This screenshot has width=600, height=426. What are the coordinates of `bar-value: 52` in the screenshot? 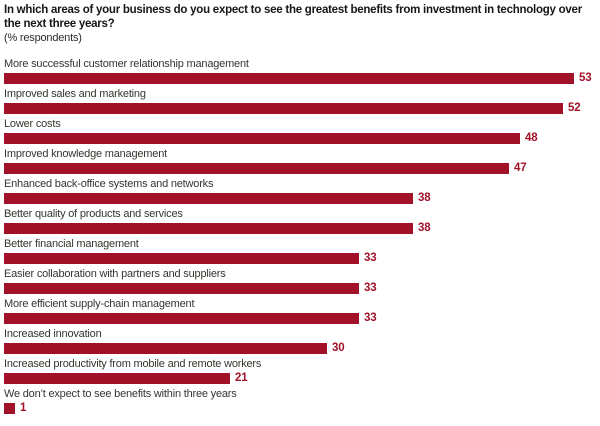 It's located at (574, 108).